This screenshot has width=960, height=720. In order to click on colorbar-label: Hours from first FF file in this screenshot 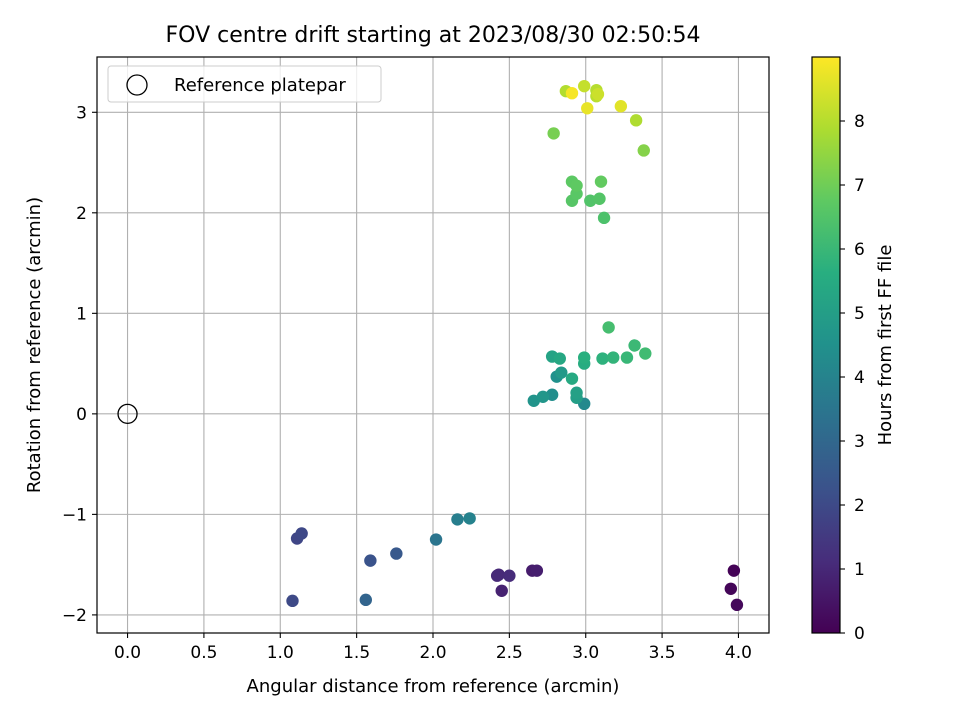, I will do `click(885, 345)`.